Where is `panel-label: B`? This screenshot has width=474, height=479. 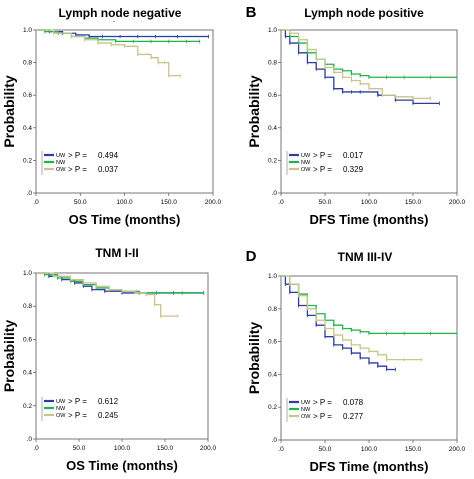 panel-label: B is located at coordinates (251, 12).